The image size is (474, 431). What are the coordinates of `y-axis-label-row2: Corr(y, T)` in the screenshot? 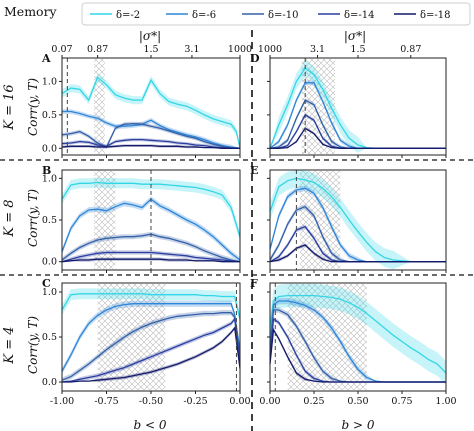 It's located at (33, 218).